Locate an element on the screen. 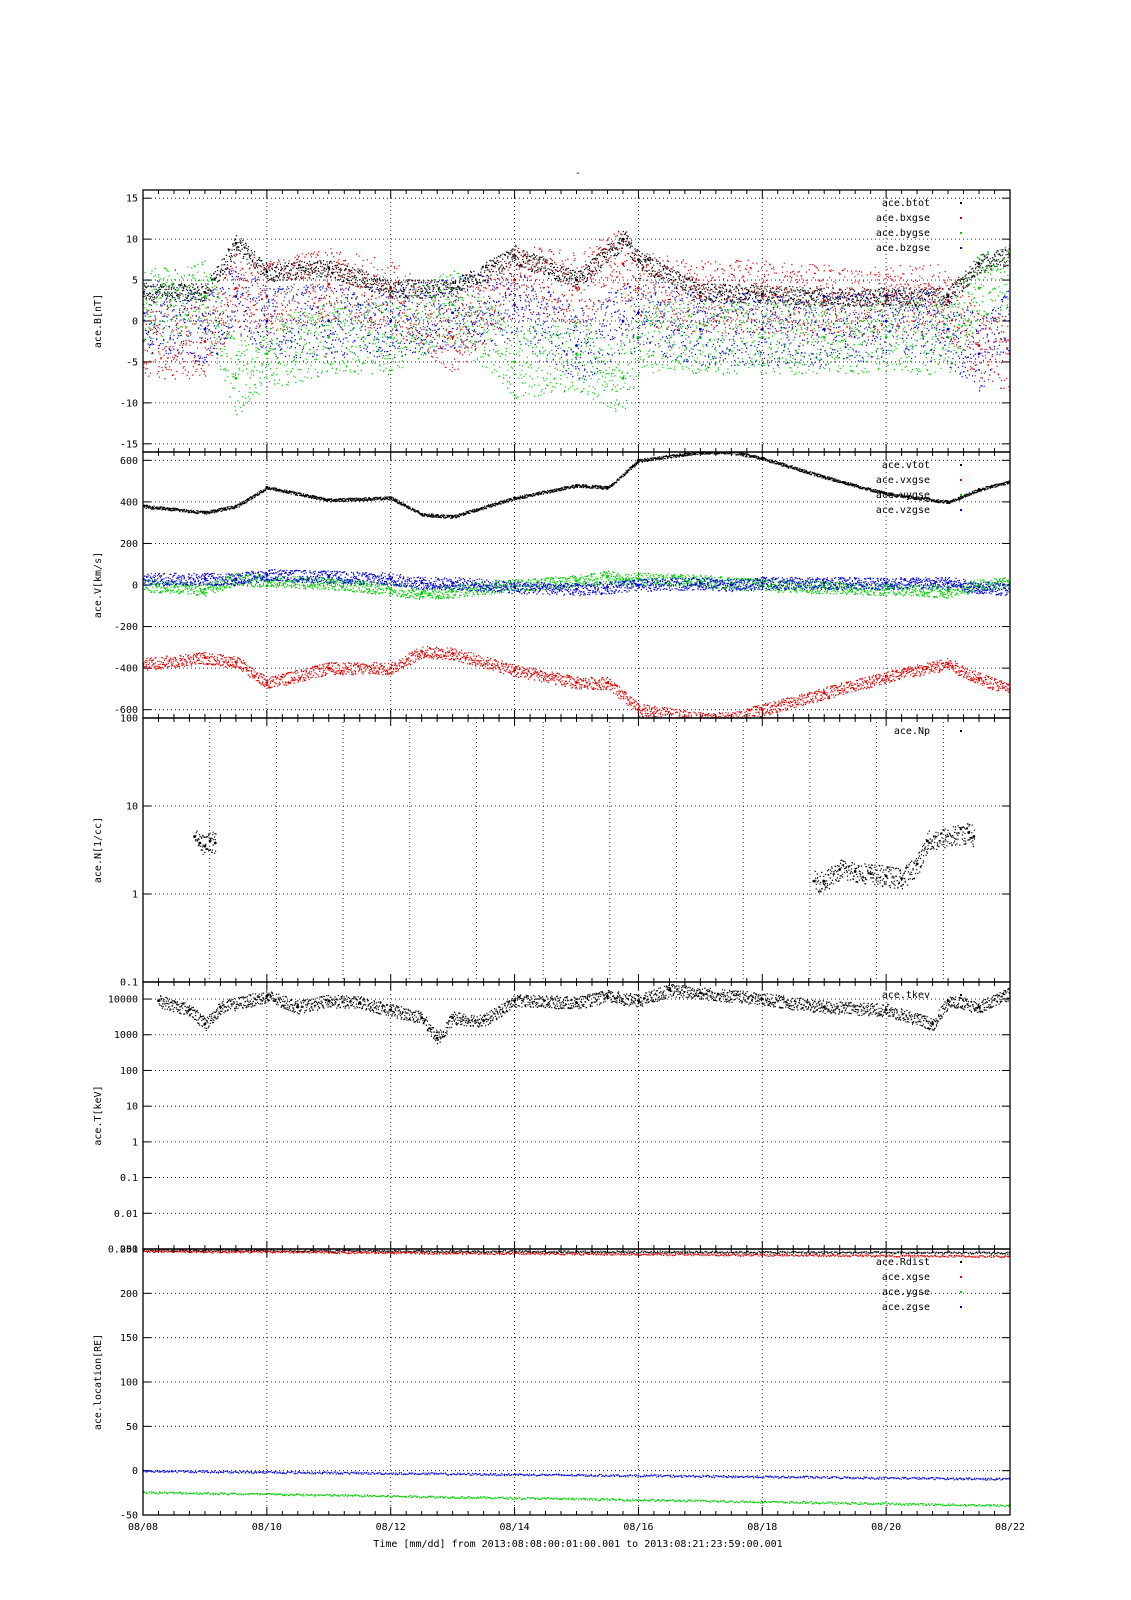 The height and width of the screenshot is (1600, 1131). y-tick-label: -200 is located at coordinates (126, 627).